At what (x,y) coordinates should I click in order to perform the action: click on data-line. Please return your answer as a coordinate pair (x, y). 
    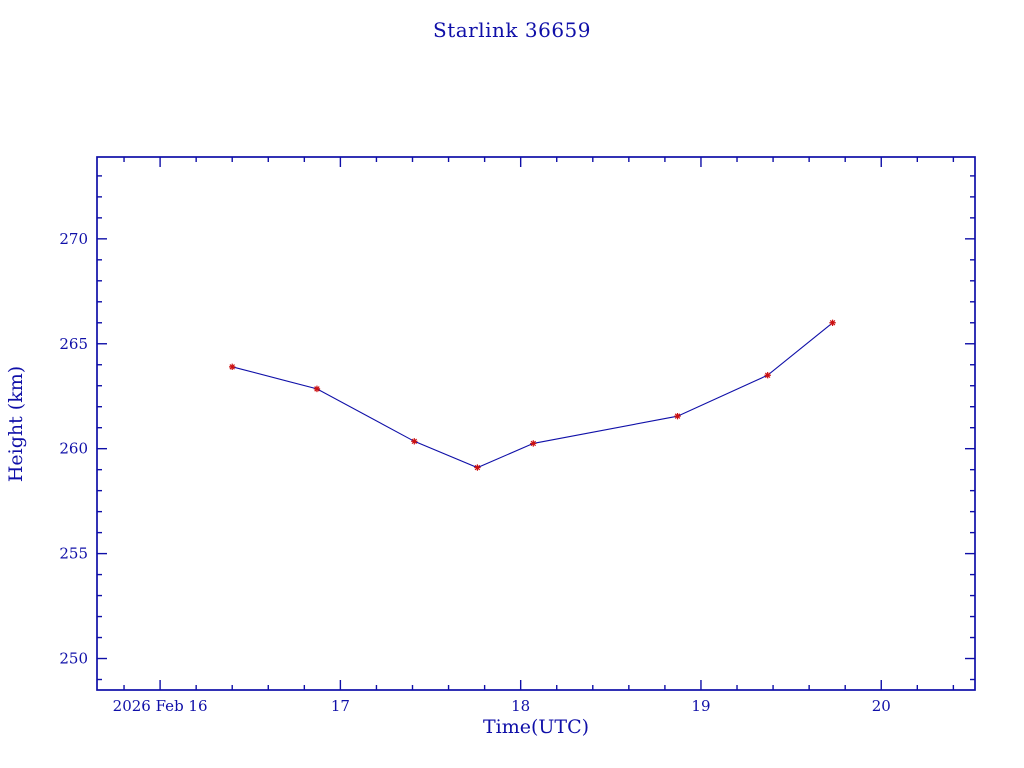
    Looking at the image, I should click on (532, 395).